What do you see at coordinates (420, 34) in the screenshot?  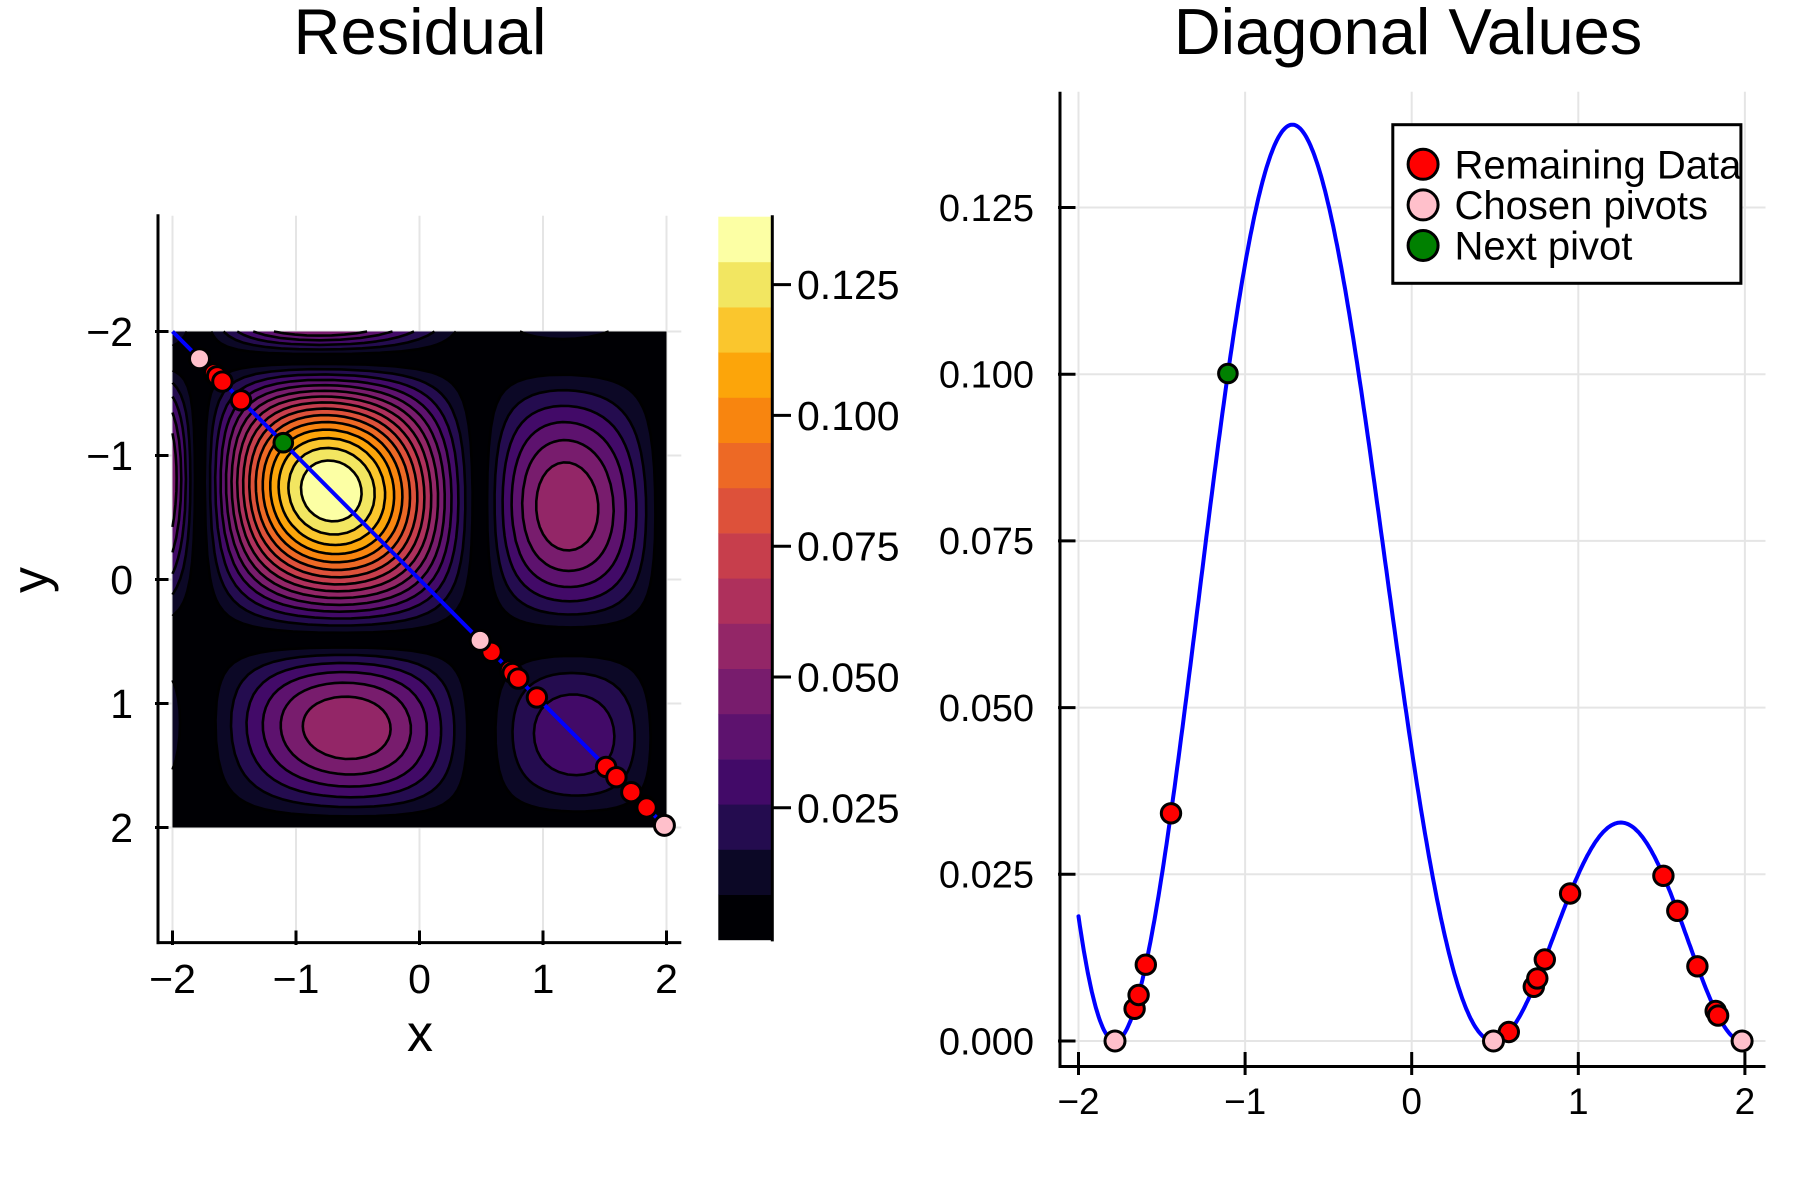 I see `svg-text: Residual` at bounding box center [420, 34].